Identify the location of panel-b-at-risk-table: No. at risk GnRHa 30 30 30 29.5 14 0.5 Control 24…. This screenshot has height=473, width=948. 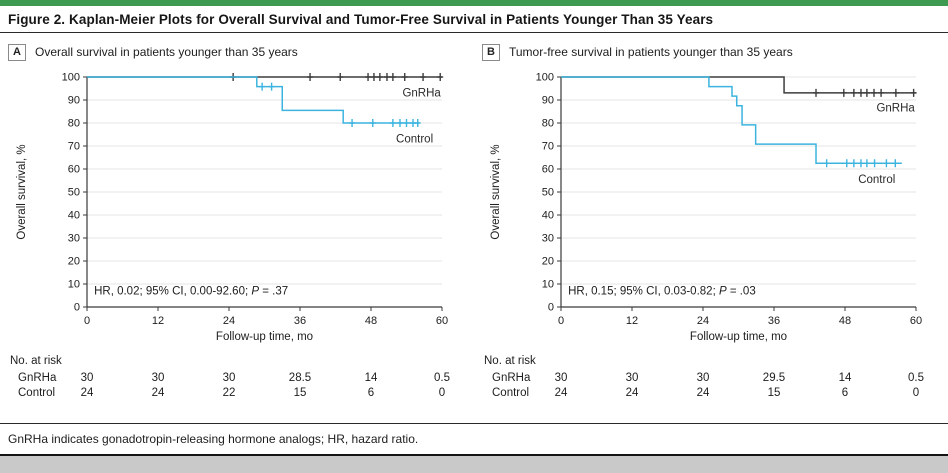
(711, 384).